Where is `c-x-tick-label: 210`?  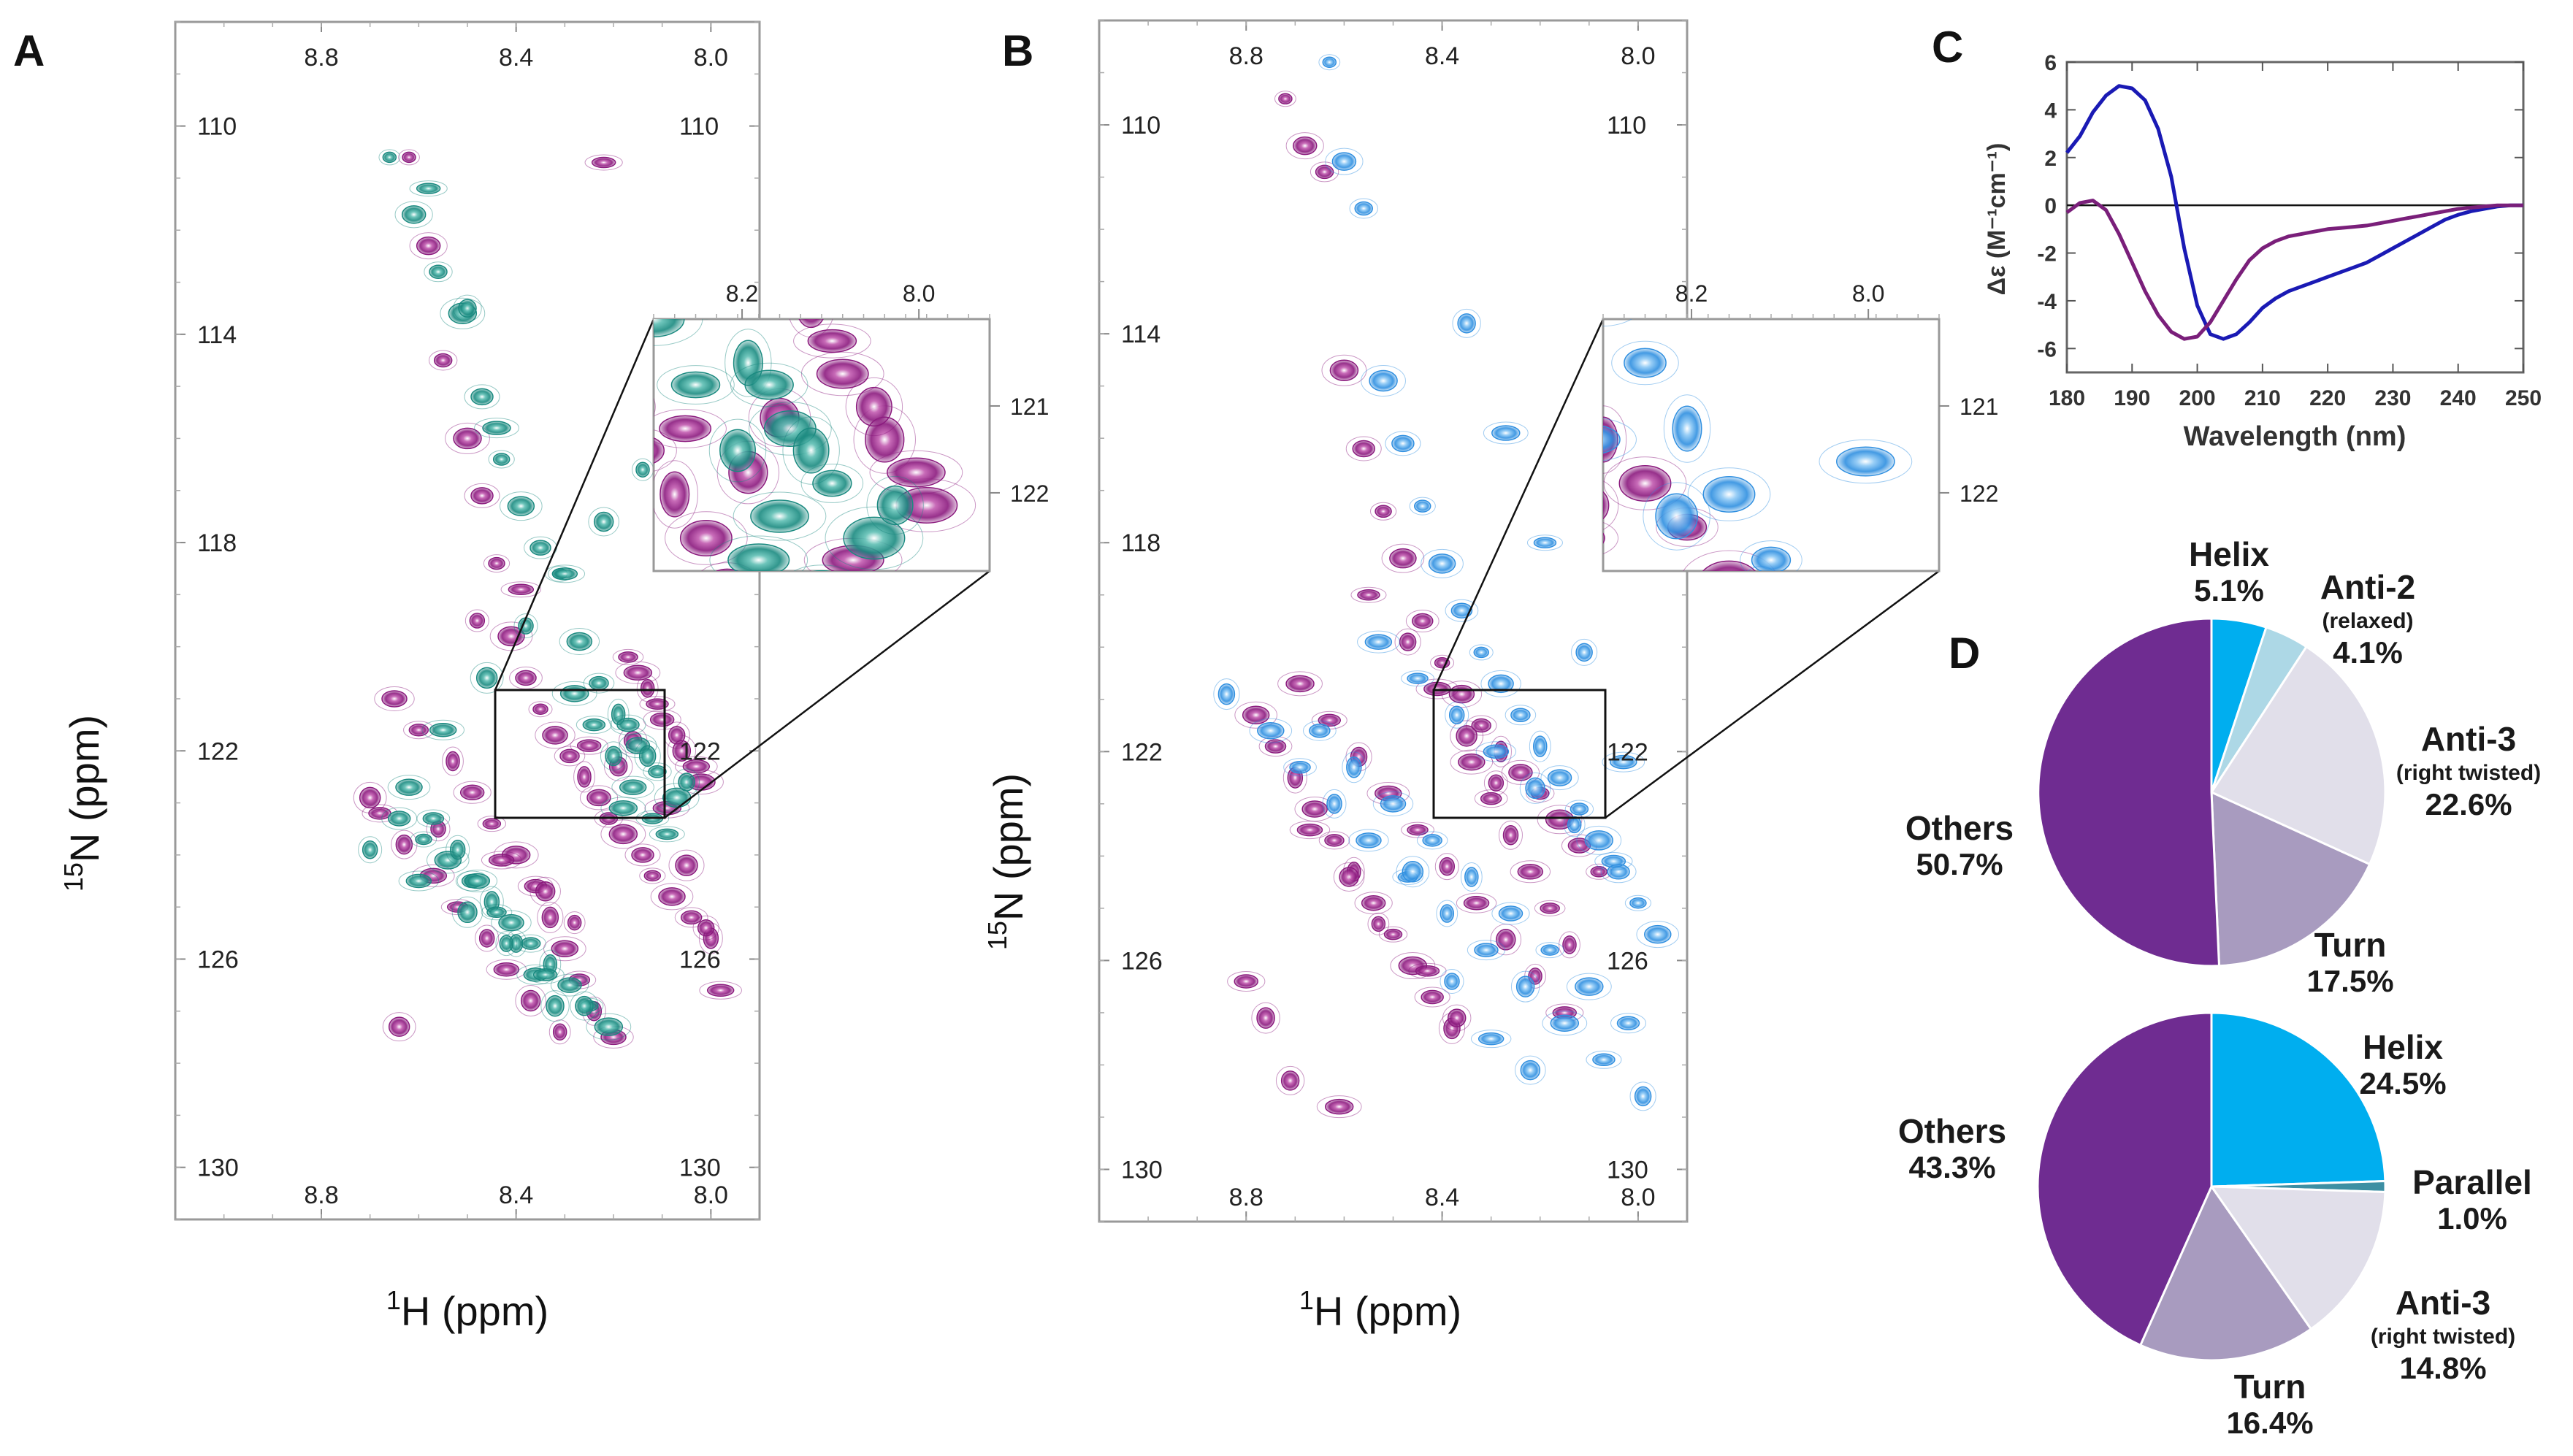
c-x-tick-label: 210 is located at coordinates (2262, 398).